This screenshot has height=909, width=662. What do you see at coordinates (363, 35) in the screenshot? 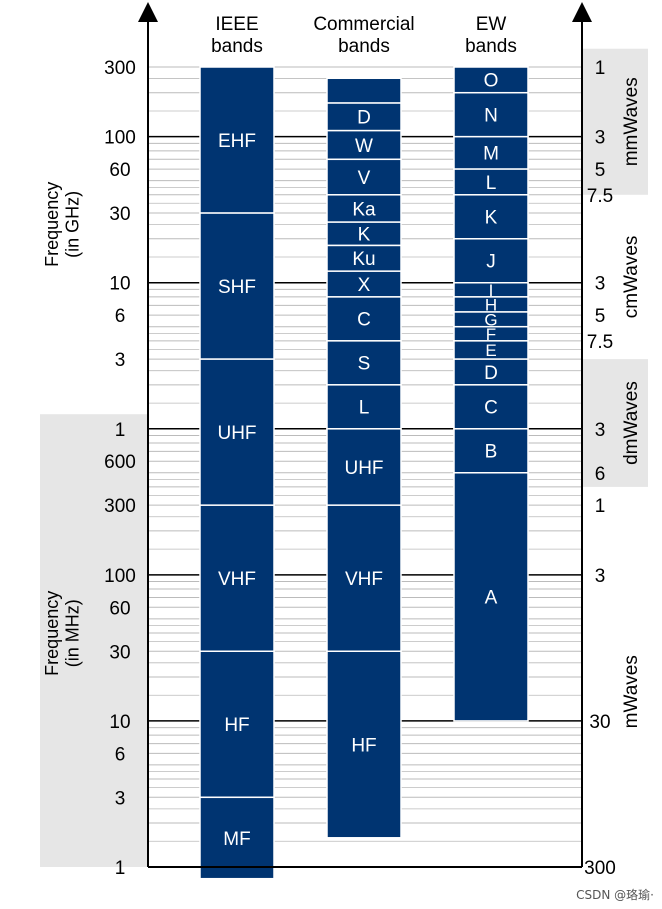
I see `commercial-column-header: Commercial bands` at bounding box center [363, 35].